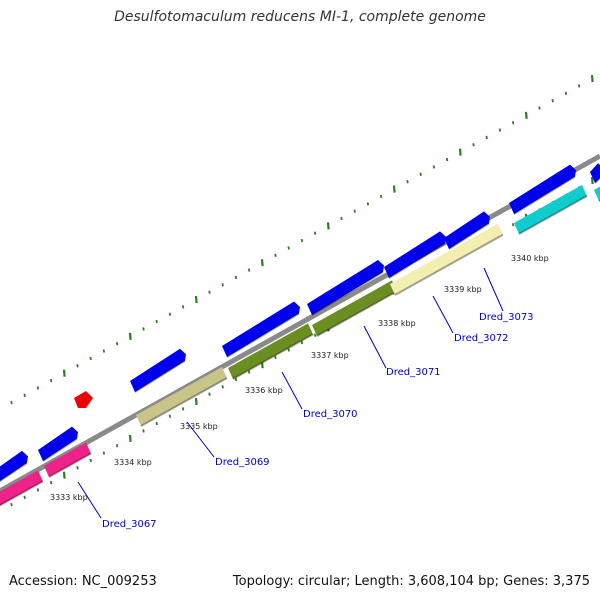 This screenshot has height=600, width=600. Describe the element at coordinates (242, 462) in the screenshot. I see `gene-label-dred-3069: Dred_3069` at that location.